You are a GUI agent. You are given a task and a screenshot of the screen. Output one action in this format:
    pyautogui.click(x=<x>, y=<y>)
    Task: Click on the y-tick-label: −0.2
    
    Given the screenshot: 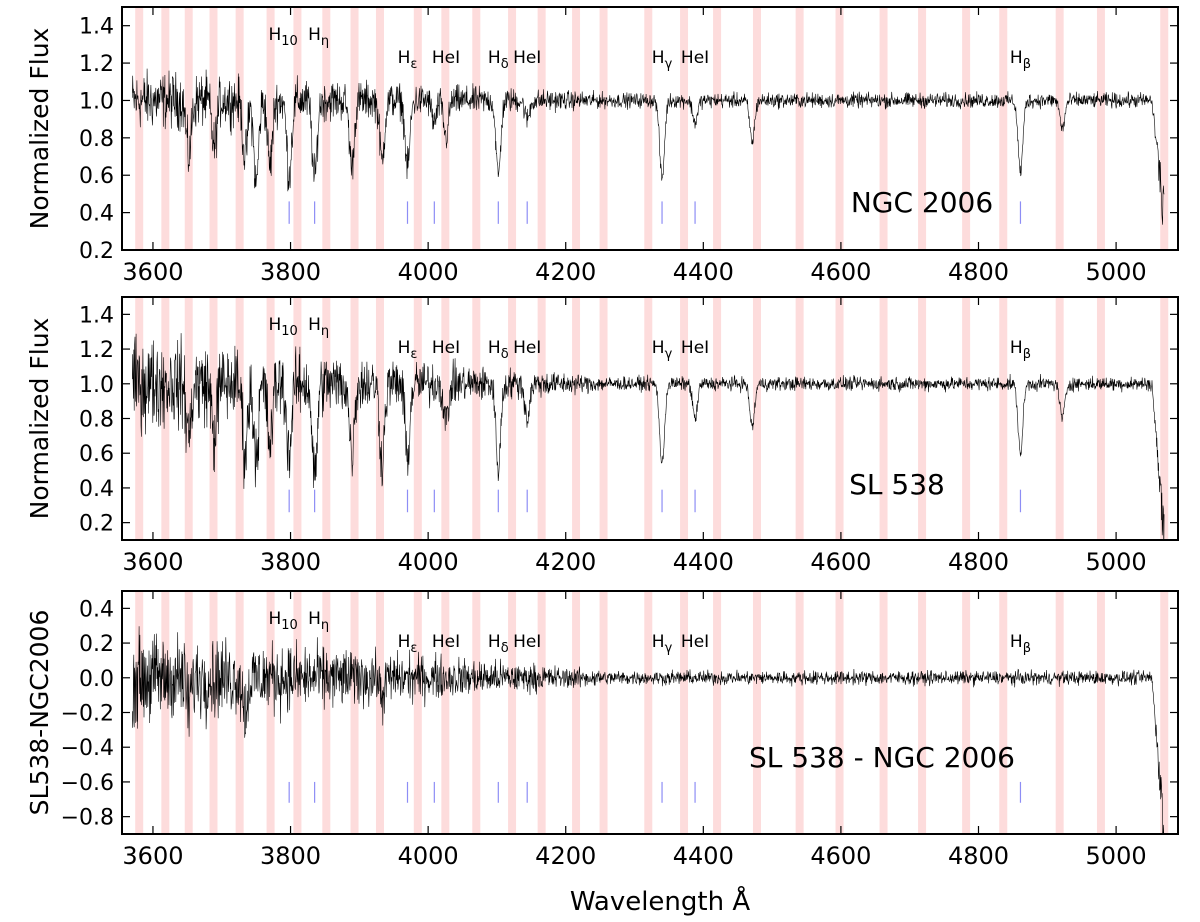 What is the action you would take?
    pyautogui.click(x=87, y=714)
    